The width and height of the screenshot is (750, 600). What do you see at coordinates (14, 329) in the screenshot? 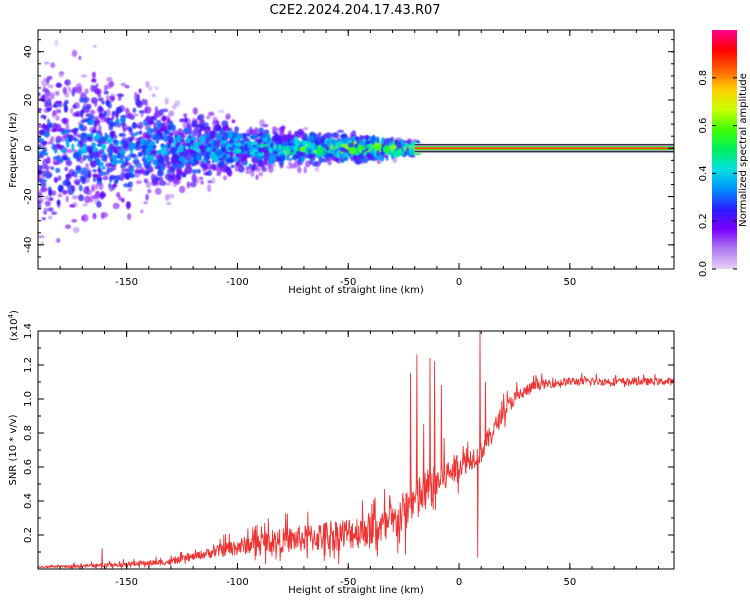
I see `snr-scale-prefix: (x10` at bounding box center [14, 329].